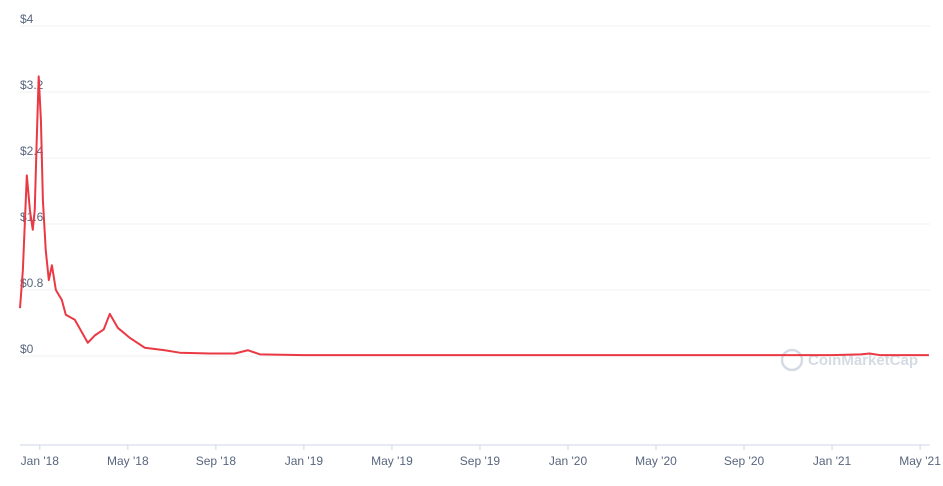 This screenshot has width=943, height=486. I want to click on watermark: CoinMarketCap, so click(849, 360).